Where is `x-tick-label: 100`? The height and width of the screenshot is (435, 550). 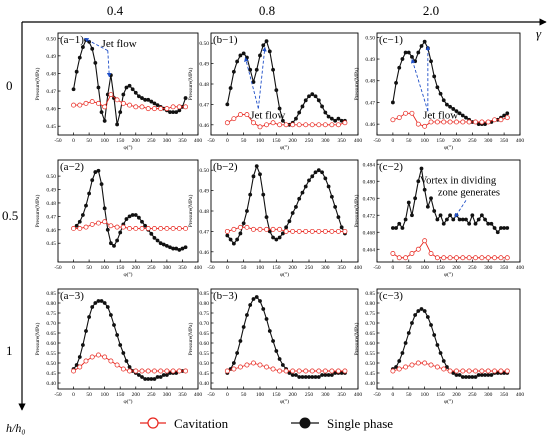 x-tick-label: 100 is located at coordinates (260, 141).